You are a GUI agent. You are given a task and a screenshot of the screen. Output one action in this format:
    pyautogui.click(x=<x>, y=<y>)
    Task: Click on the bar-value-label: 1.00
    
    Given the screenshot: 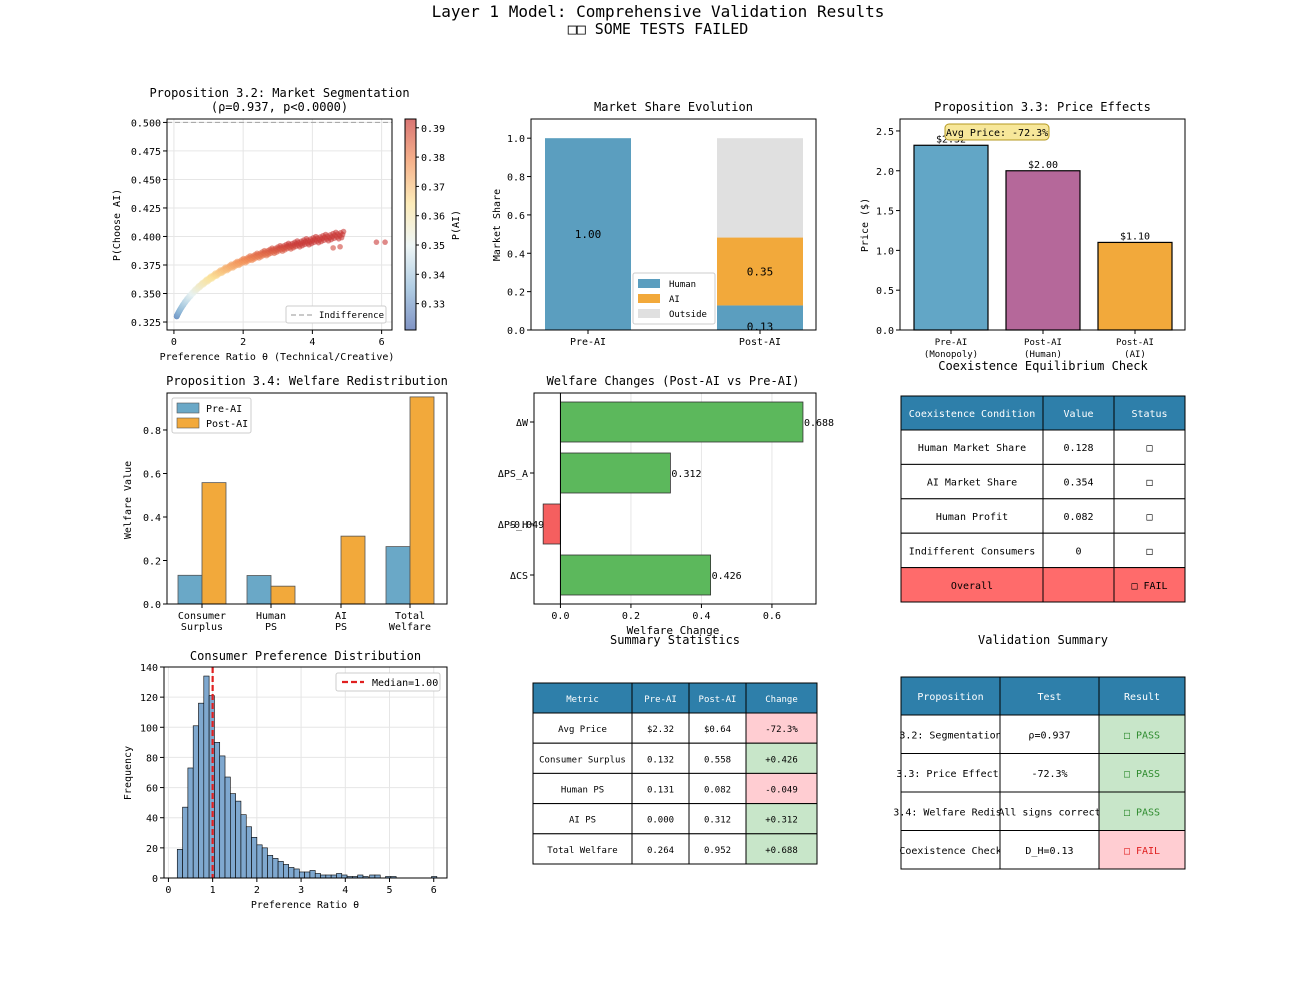 What is the action you would take?
    pyautogui.click(x=588, y=234)
    